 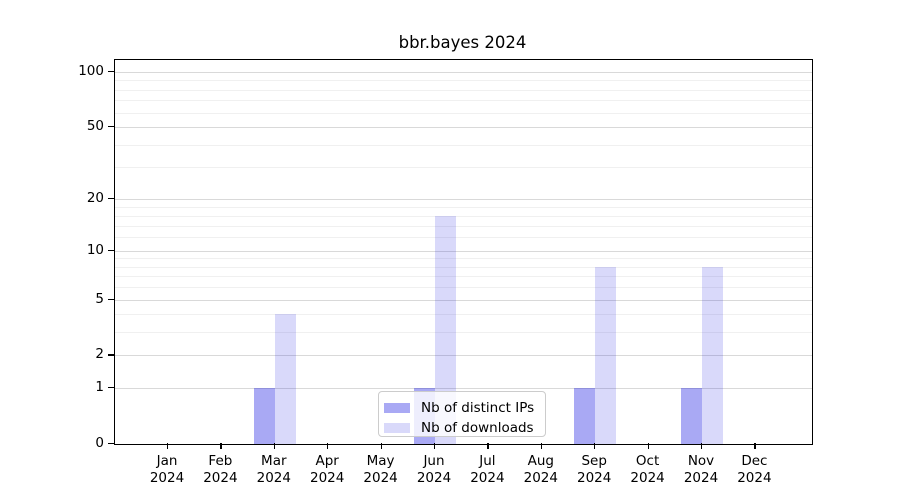 I want to click on bar-ips-mar, so click(x=264, y=416).